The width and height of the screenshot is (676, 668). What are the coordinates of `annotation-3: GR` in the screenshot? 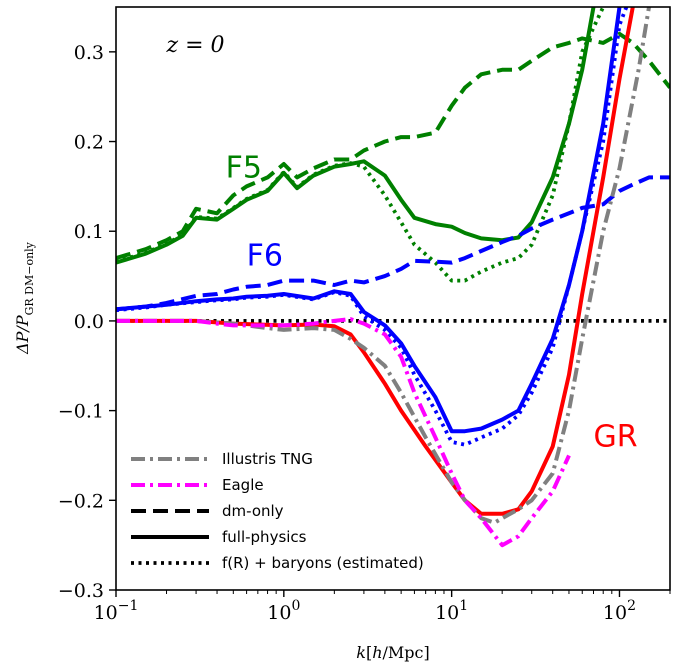 It's located at (615, 436).